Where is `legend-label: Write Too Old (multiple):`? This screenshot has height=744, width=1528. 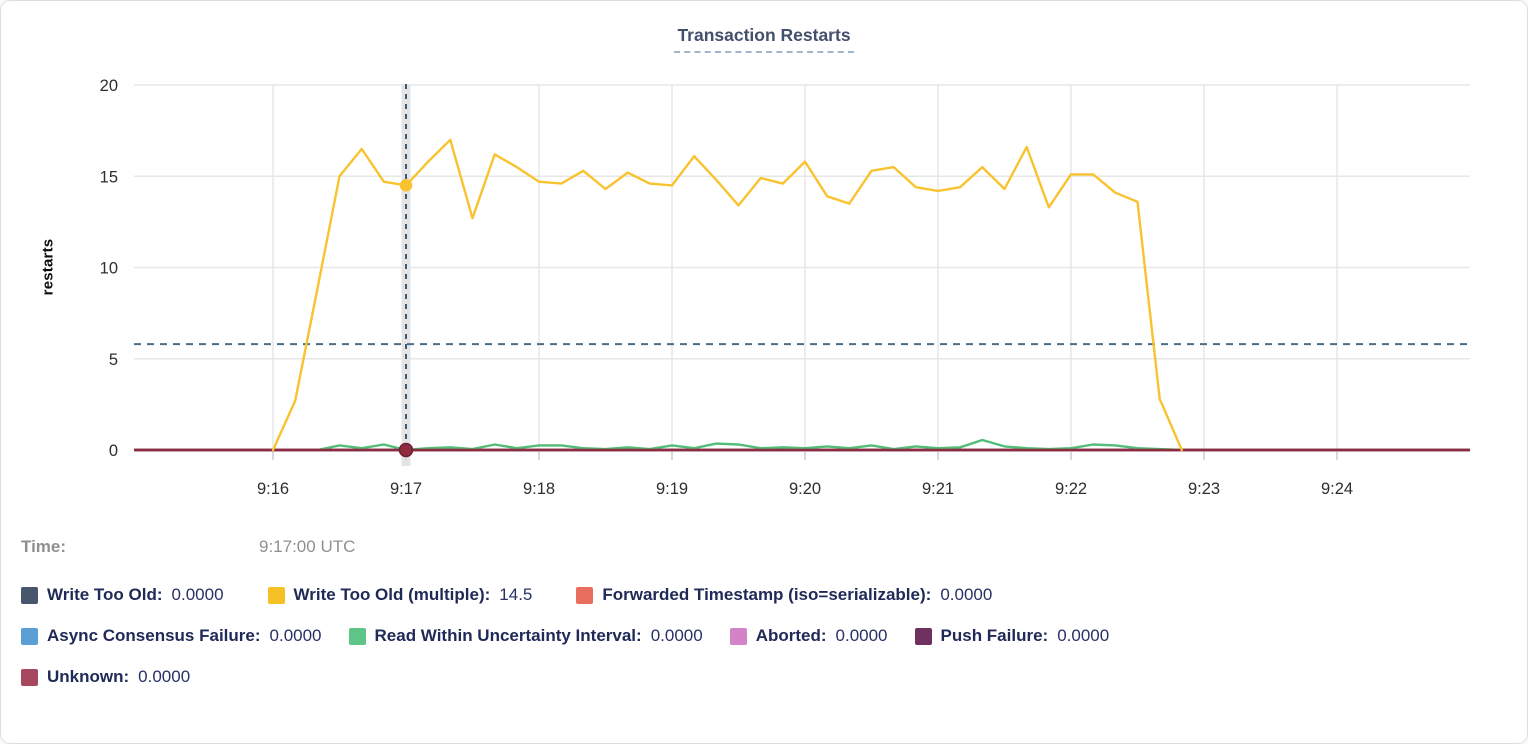
legend-label: Write Too Old (multiple): is located at coordinates (392, 594).